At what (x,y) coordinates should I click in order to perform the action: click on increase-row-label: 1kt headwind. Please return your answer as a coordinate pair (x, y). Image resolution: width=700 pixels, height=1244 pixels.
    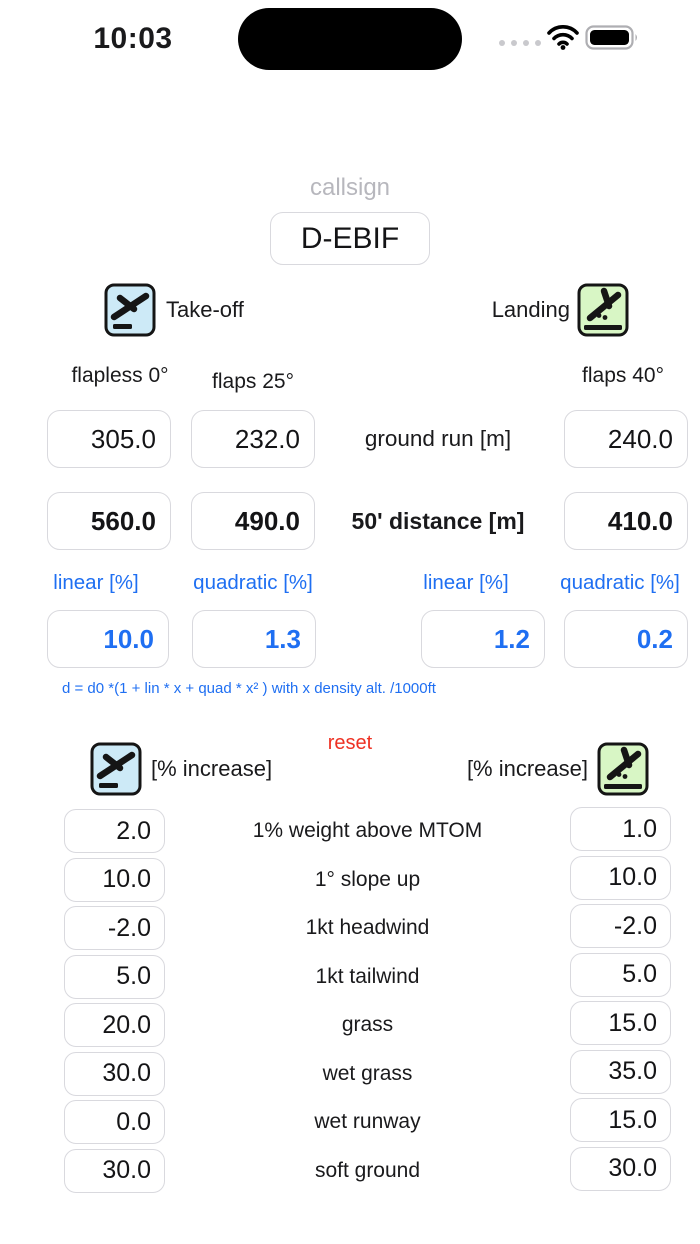
    Looking at the image, I should click on (367, 927).